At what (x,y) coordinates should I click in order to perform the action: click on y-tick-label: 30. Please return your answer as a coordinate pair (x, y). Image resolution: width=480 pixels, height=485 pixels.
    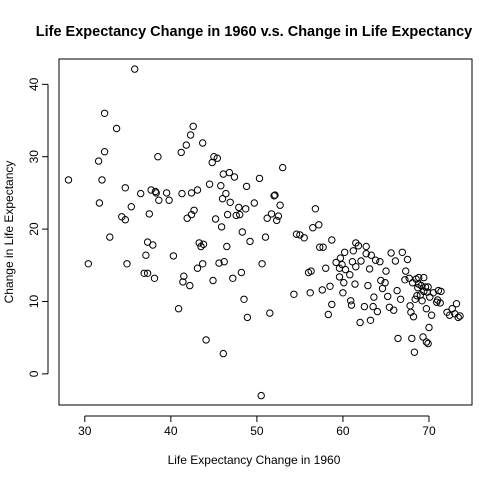
    Looking at the image, I should click on (34, 157).